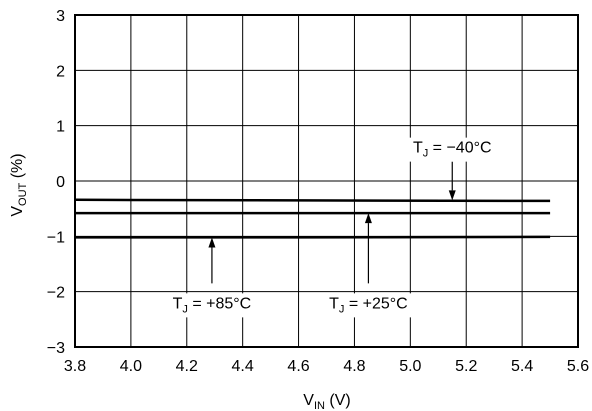  What do you see at coordinates (578, 366) in the screenshot?
I see `x-tick-label: 5.6` at bounding box center [578, 366].